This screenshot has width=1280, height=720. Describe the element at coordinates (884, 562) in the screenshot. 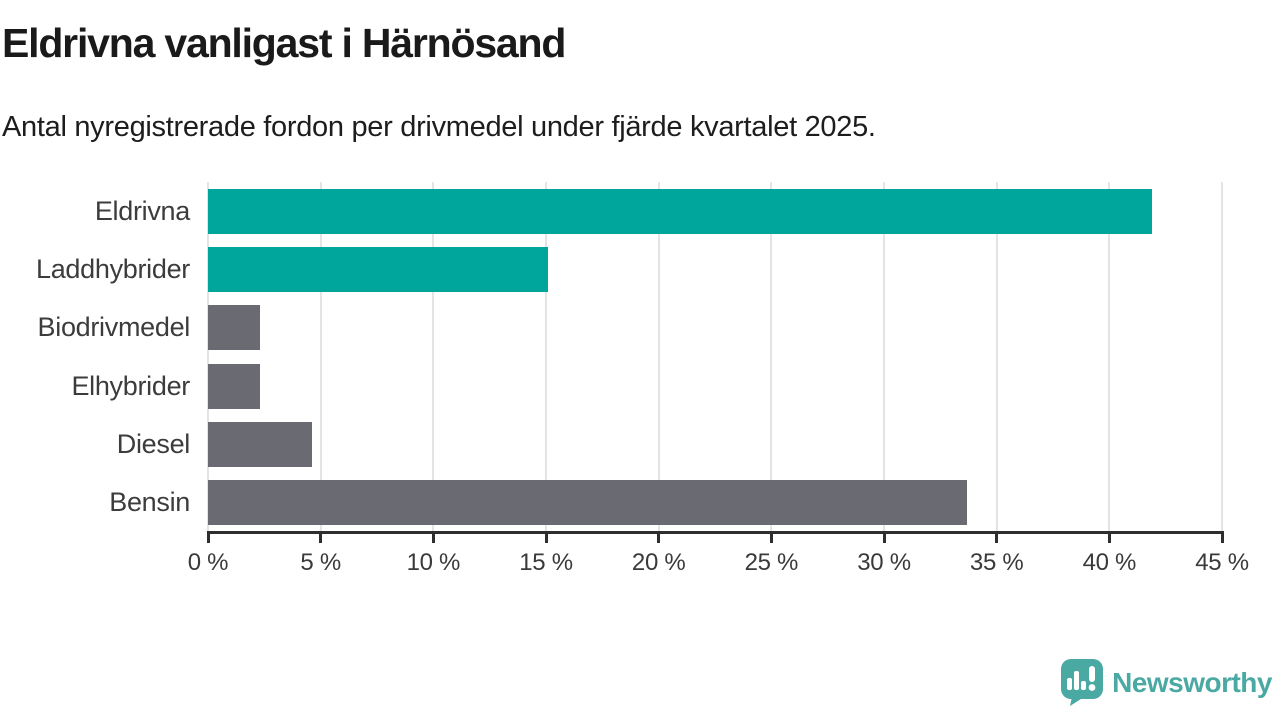

I see `x-axis-tick-label: 30 %` at that location.